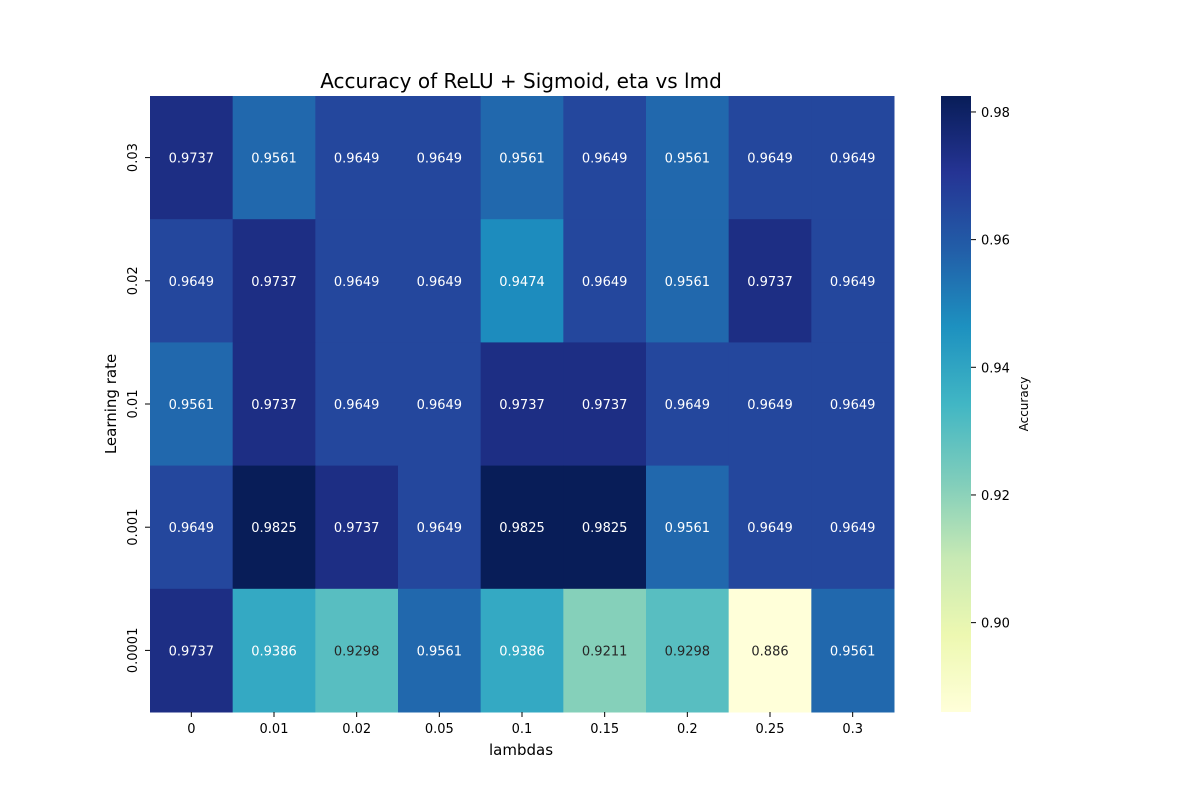 The image size is (1200, 800). What do you see at coordinates (956, 404) in the screenshot?
I see `colorbar` at bounding box center [956, 404].